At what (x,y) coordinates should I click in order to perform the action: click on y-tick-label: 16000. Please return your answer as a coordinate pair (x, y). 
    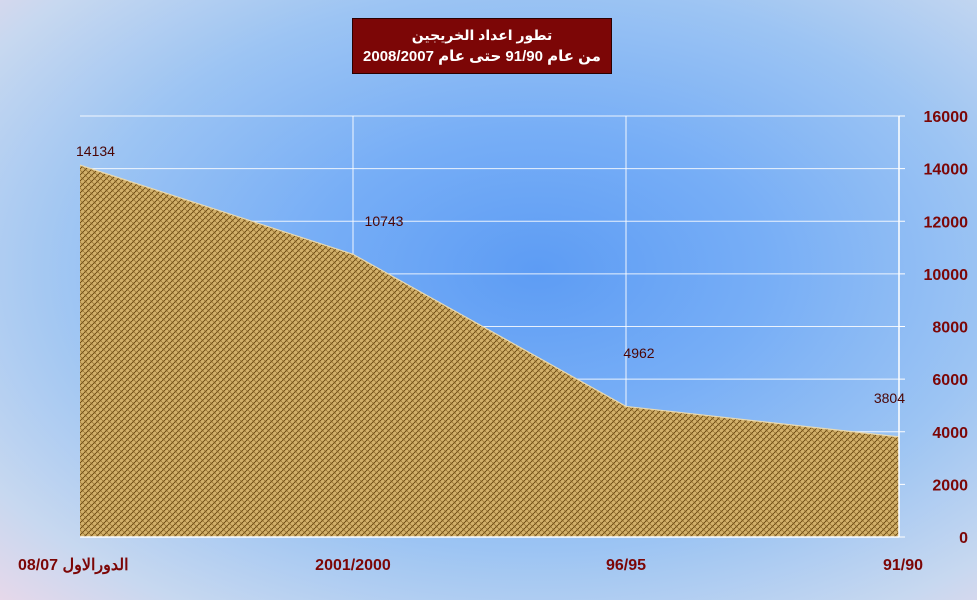
    Looking at the image, I should click on (946, 117).